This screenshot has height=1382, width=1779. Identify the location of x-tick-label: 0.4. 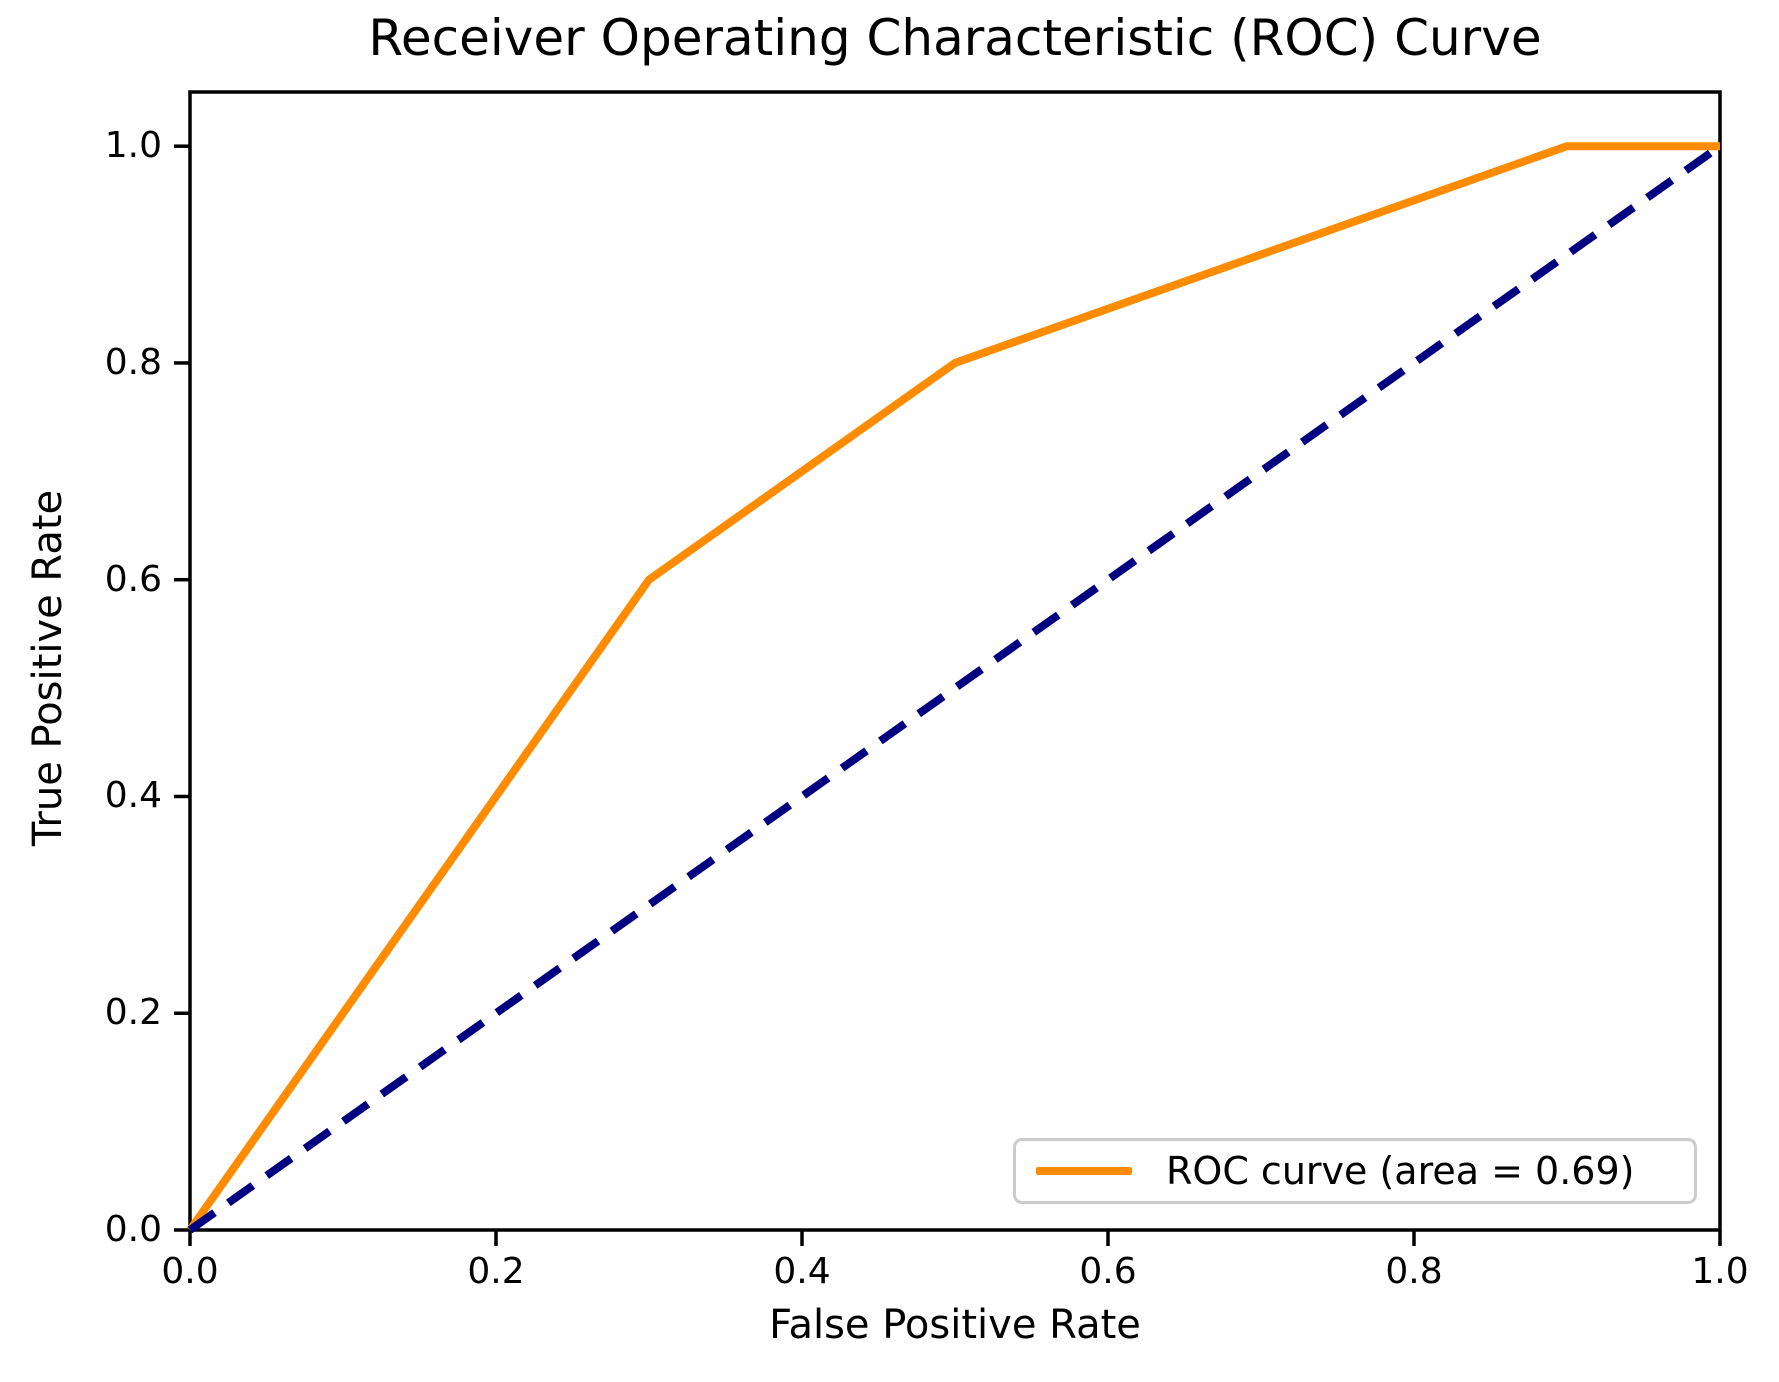
(802, 1271).